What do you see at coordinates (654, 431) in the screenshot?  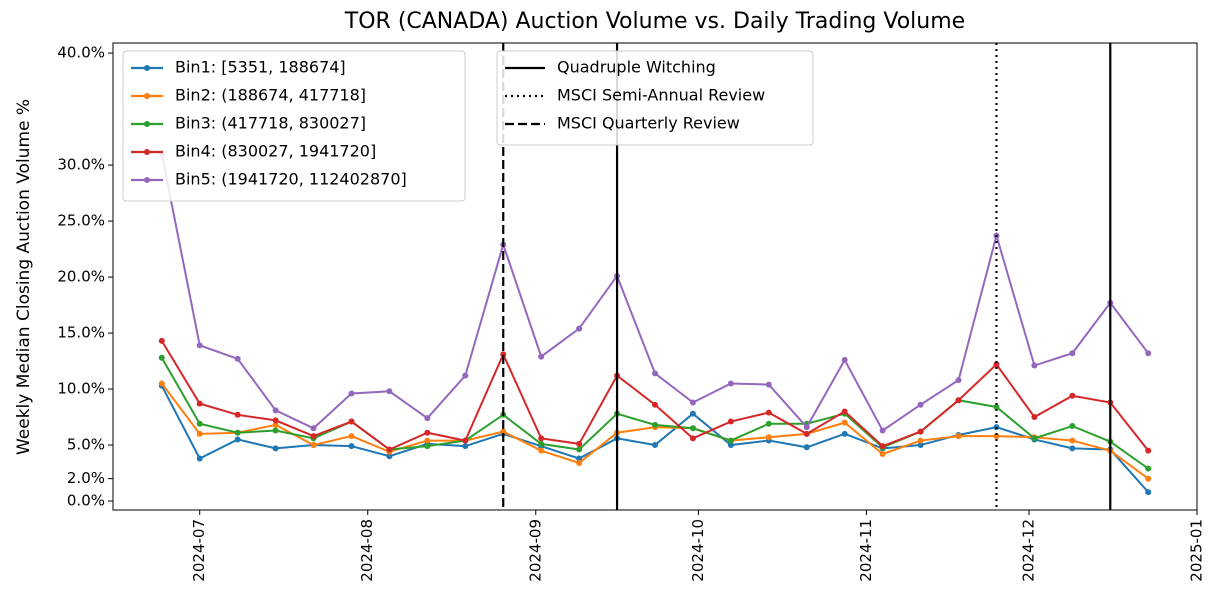 I see `series-line` at bounding box center [654, 431].